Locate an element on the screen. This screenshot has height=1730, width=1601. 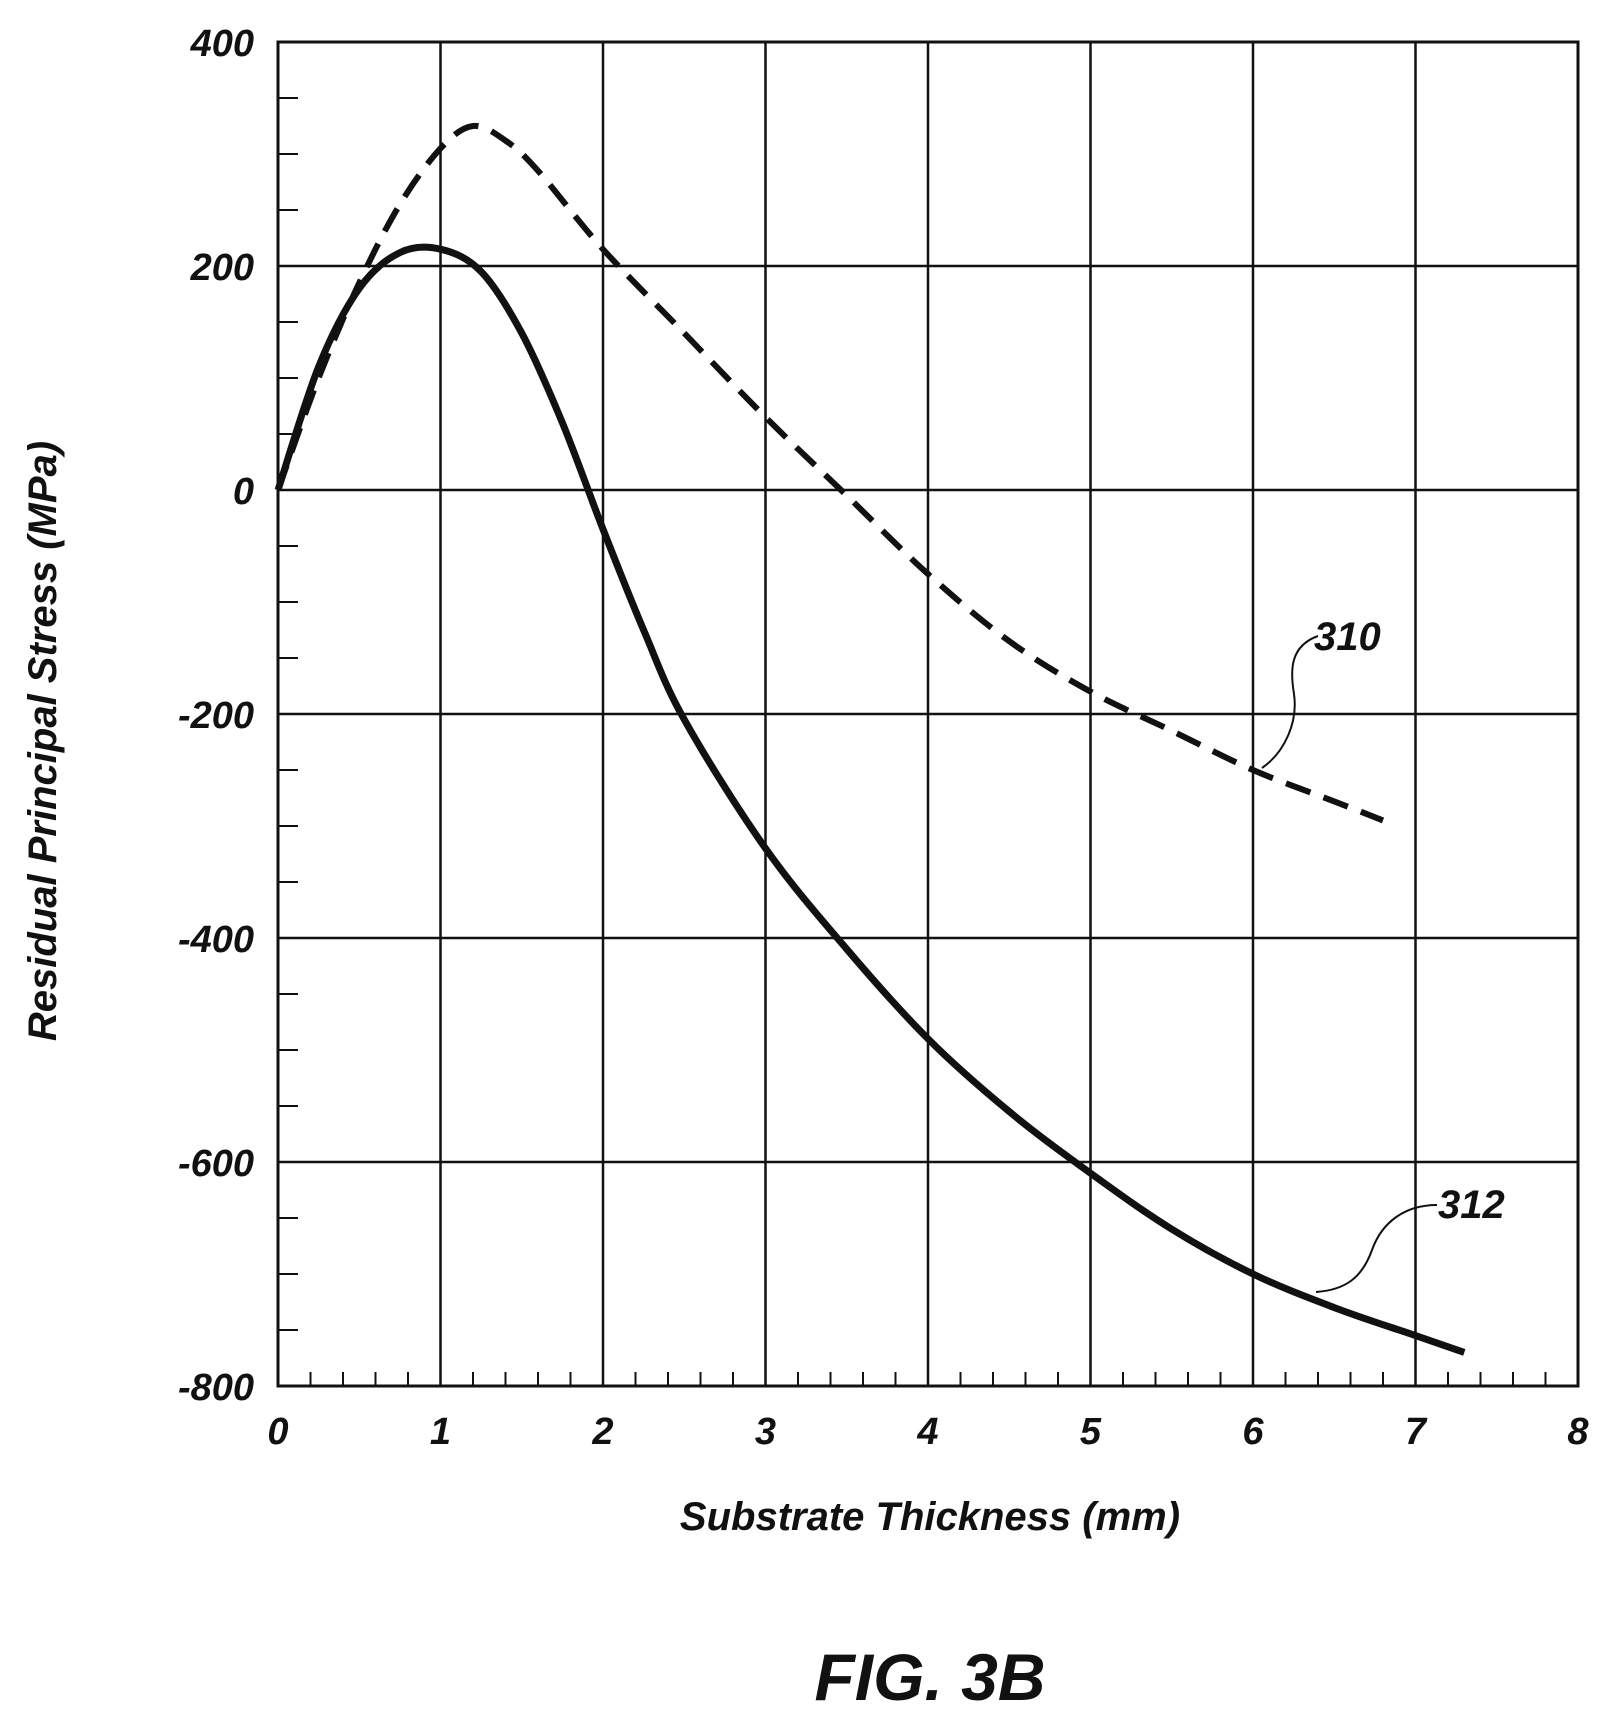
series-312-label: 312 is located at coordinates (1471, 1205).